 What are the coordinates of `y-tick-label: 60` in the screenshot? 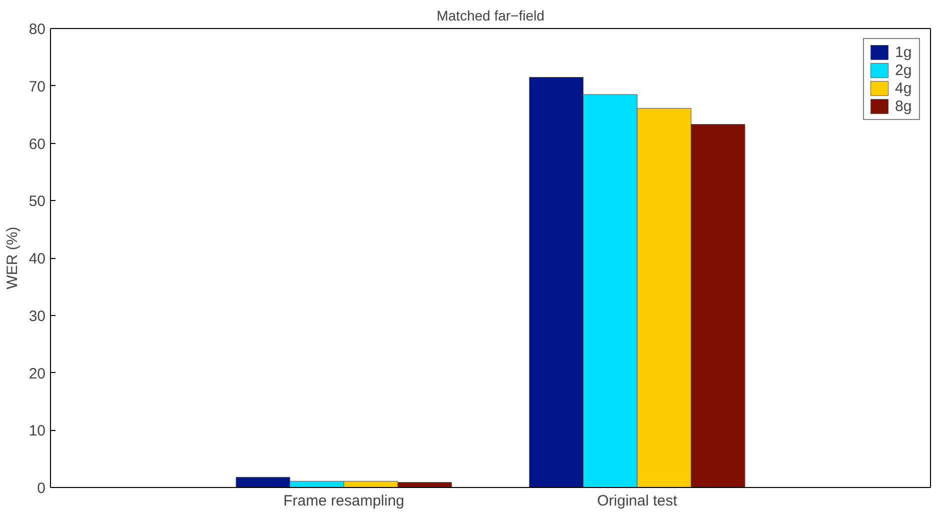 It's located at (37, 144).